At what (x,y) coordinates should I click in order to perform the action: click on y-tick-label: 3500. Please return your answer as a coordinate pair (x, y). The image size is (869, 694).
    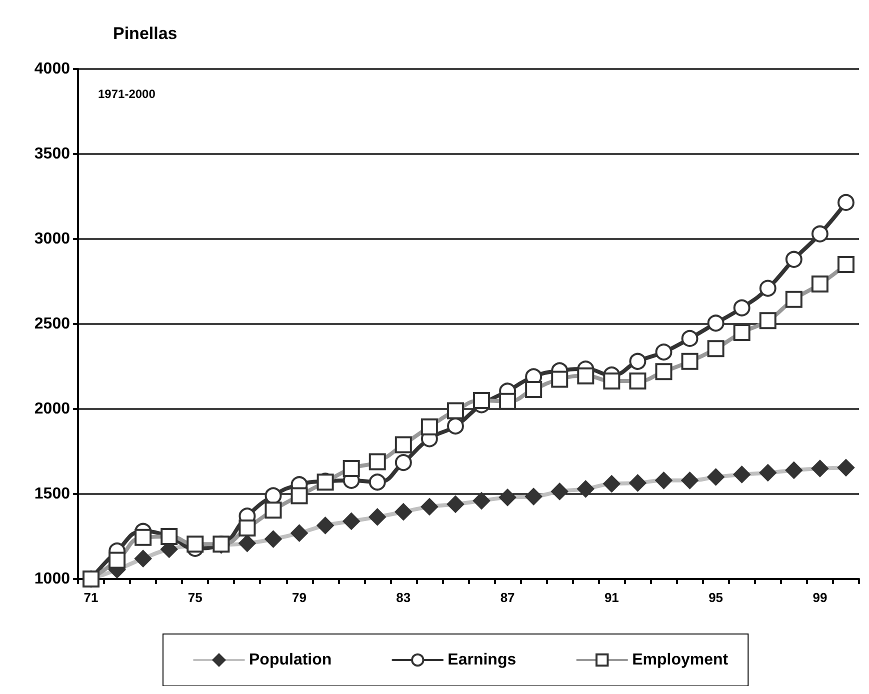
    Looking at the image, I should click on (52, 154).